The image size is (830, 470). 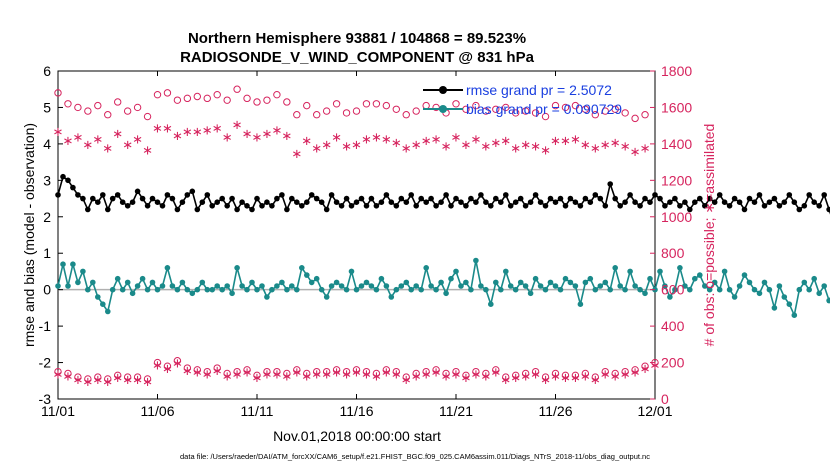 What do you see at coordinates (456, 411) in the screenshot?
I see `x-tick-label: 11/21` at bounding box center [456, 411].